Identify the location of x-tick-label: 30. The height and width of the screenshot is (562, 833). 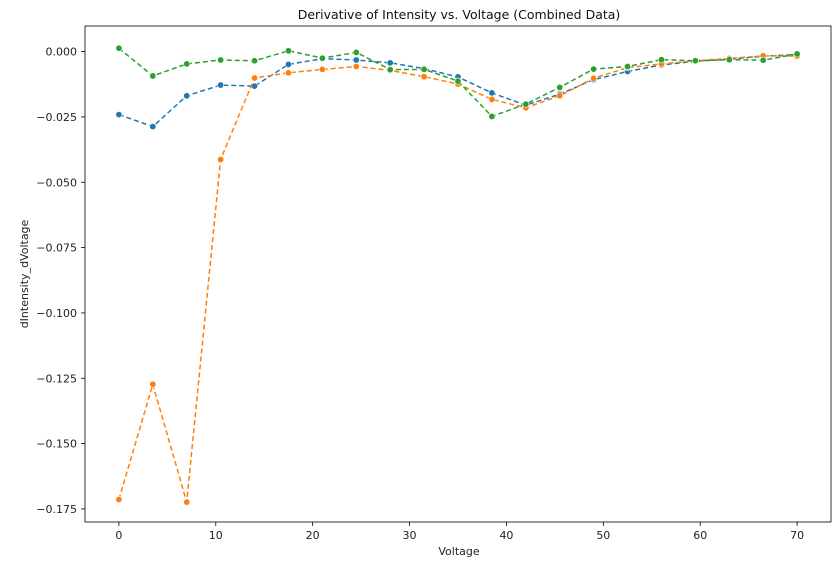
(410, 535).